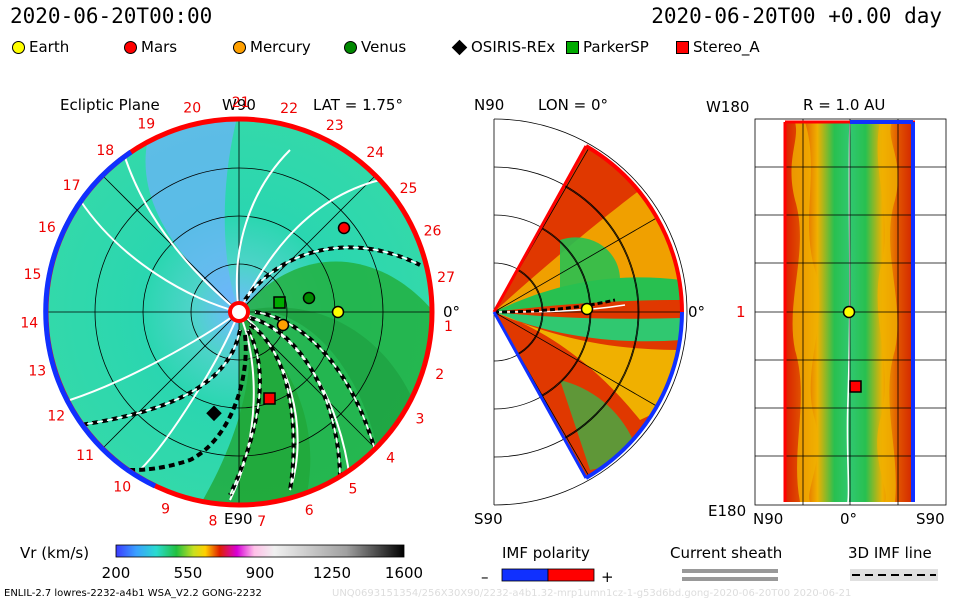  I want to click on legend-osiris: OSIRIS-REx, so click(503, 47).